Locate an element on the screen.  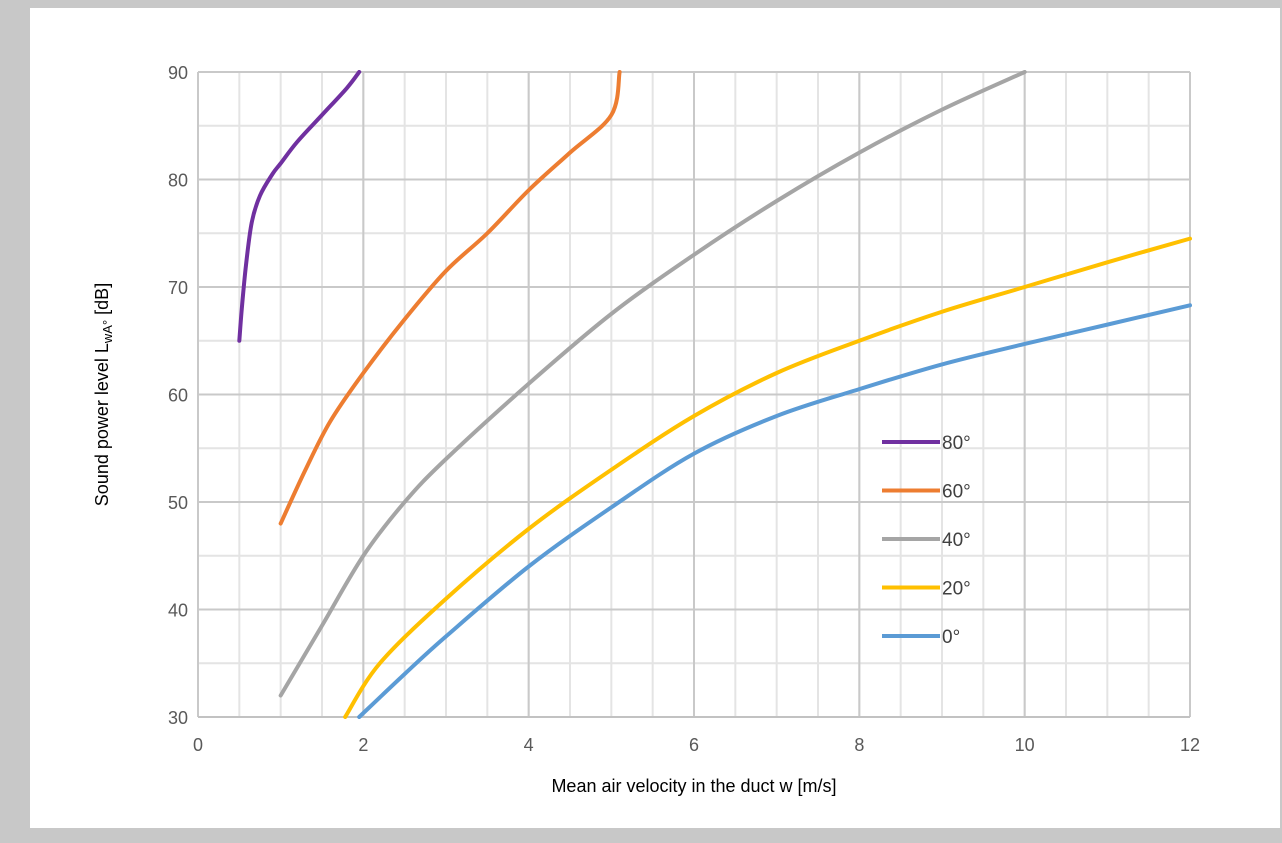
y-axis-title-unit: [dB] is located at coordinates (102, 301).